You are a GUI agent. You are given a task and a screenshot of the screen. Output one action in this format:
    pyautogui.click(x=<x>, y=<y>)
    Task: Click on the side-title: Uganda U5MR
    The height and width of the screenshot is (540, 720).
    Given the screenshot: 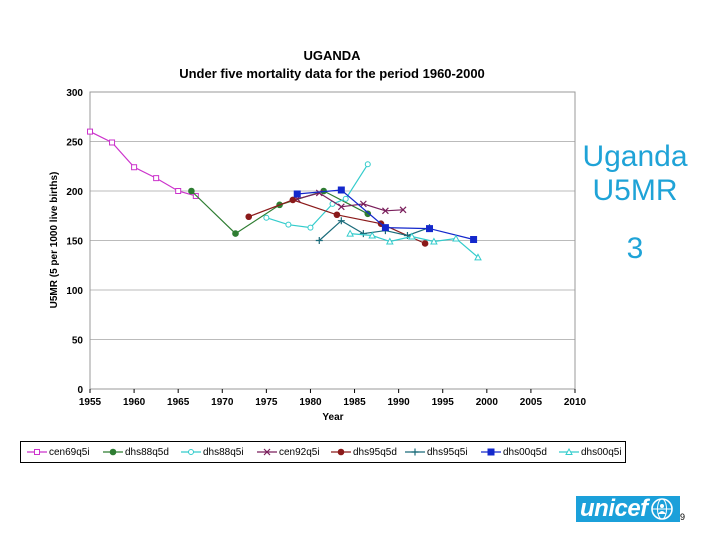 What is the action you would take?
    pyautogui.click(x=635, y=173)
    